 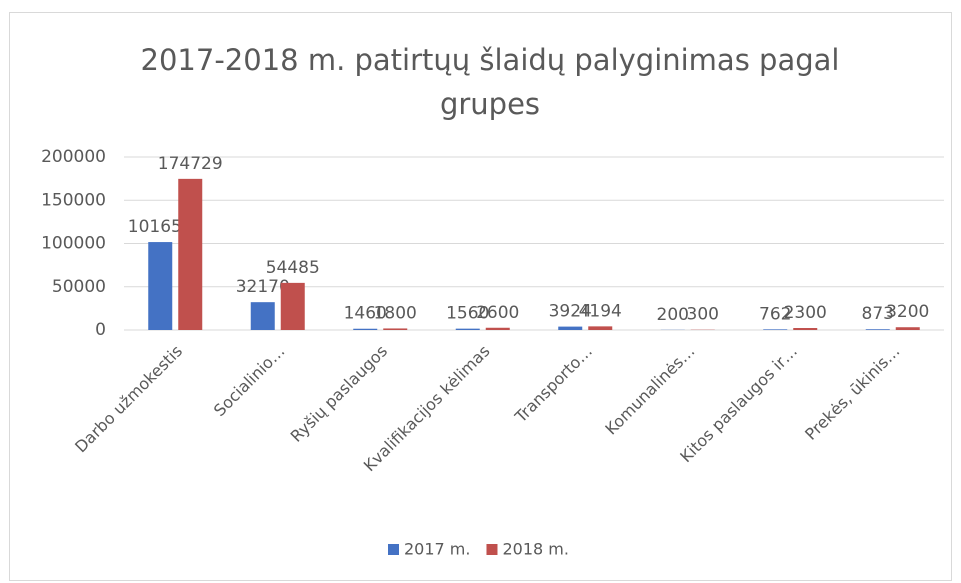 I want to click on data-label: 101658, so click(x=160, y=227).